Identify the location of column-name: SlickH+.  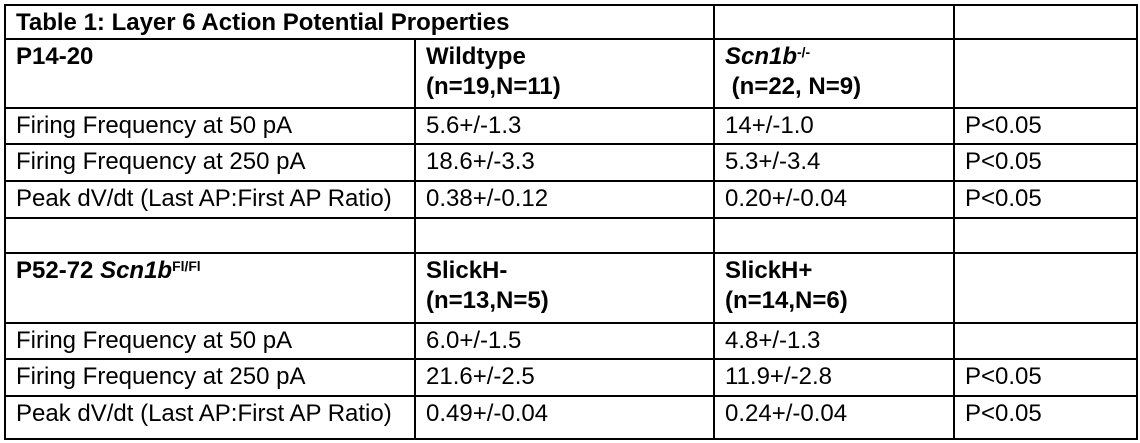
(769, 270).